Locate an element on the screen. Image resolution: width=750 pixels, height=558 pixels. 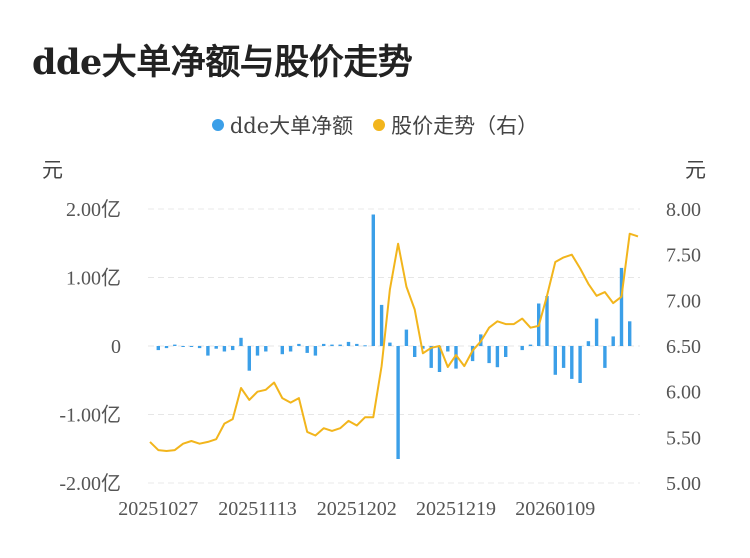
chart-legend: dde大单净额 股价走势（右） is located at coordinates (375, 125).